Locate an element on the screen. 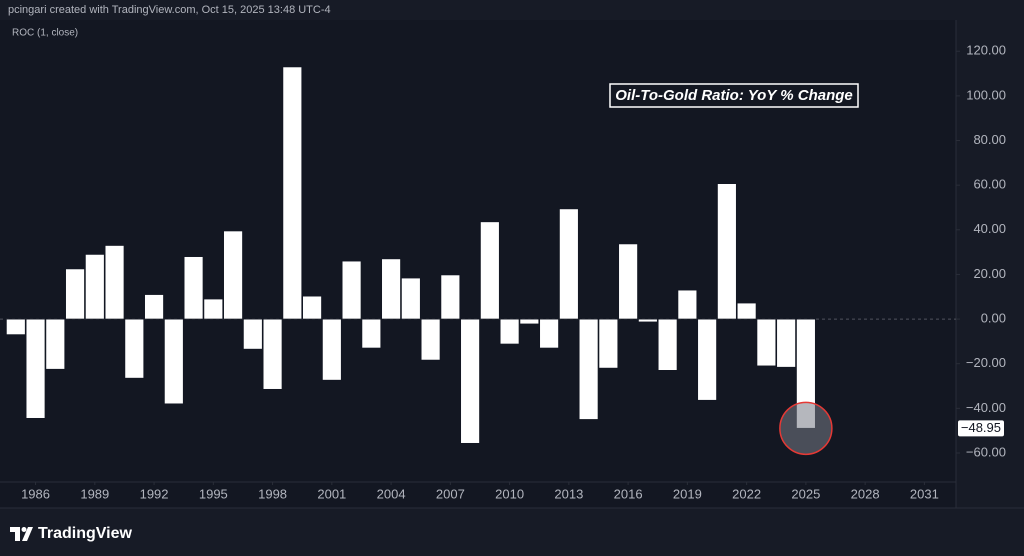 The width and height of the screenshot is (1024, 556). annotation: Oil-To-Gold Ratio: YoY % Change is located at coordinates (734, 95).